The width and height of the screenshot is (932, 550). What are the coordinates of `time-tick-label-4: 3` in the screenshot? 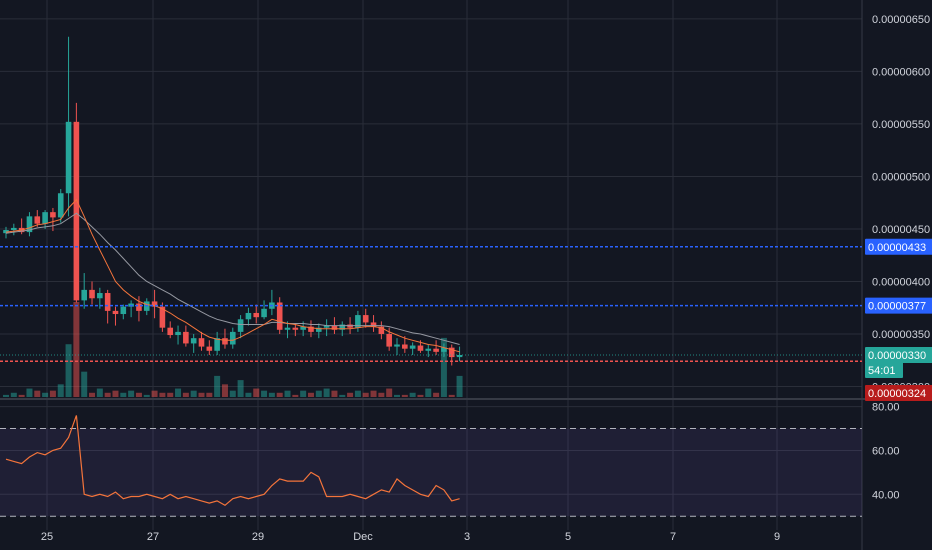 It's located at (467, 537).